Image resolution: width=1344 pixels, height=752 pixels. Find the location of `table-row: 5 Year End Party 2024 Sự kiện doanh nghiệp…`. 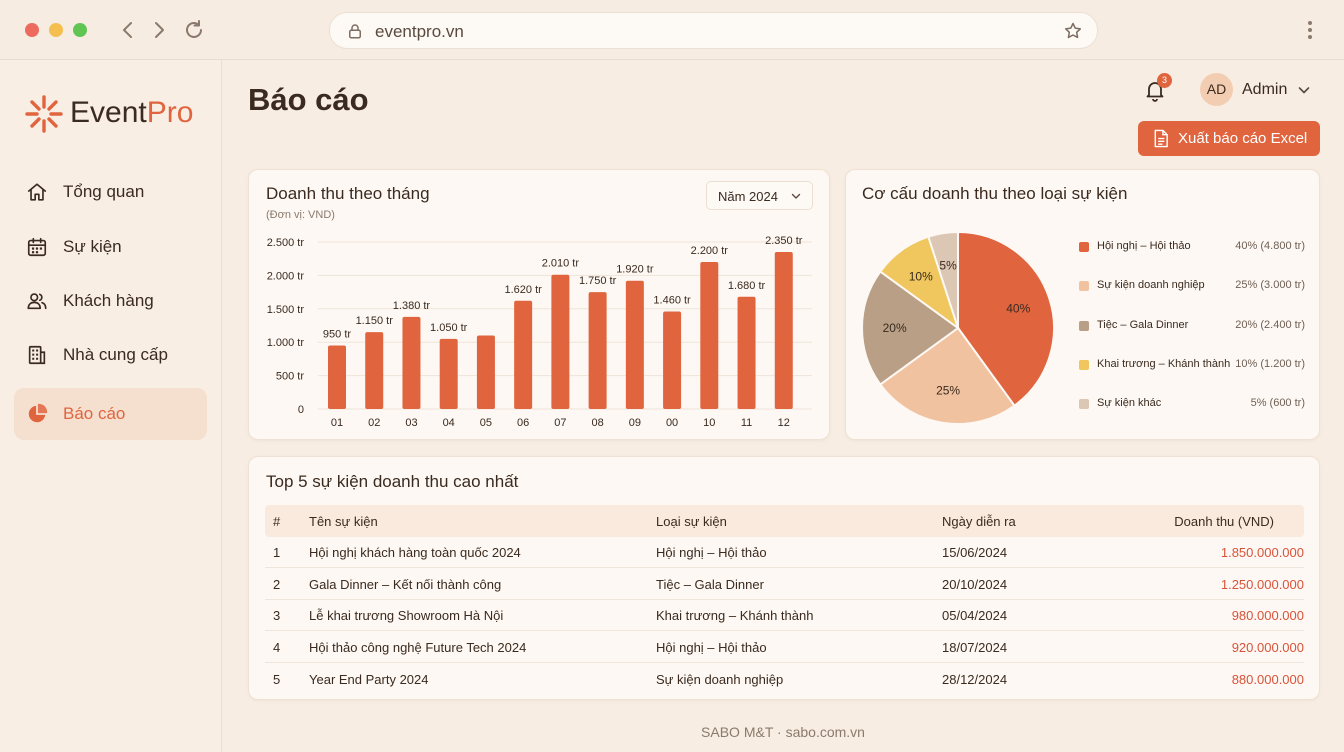

table-row: 5 Year End Party 2024 Sự kiện doanh nghiệp… is located at coordinates (784, 679).